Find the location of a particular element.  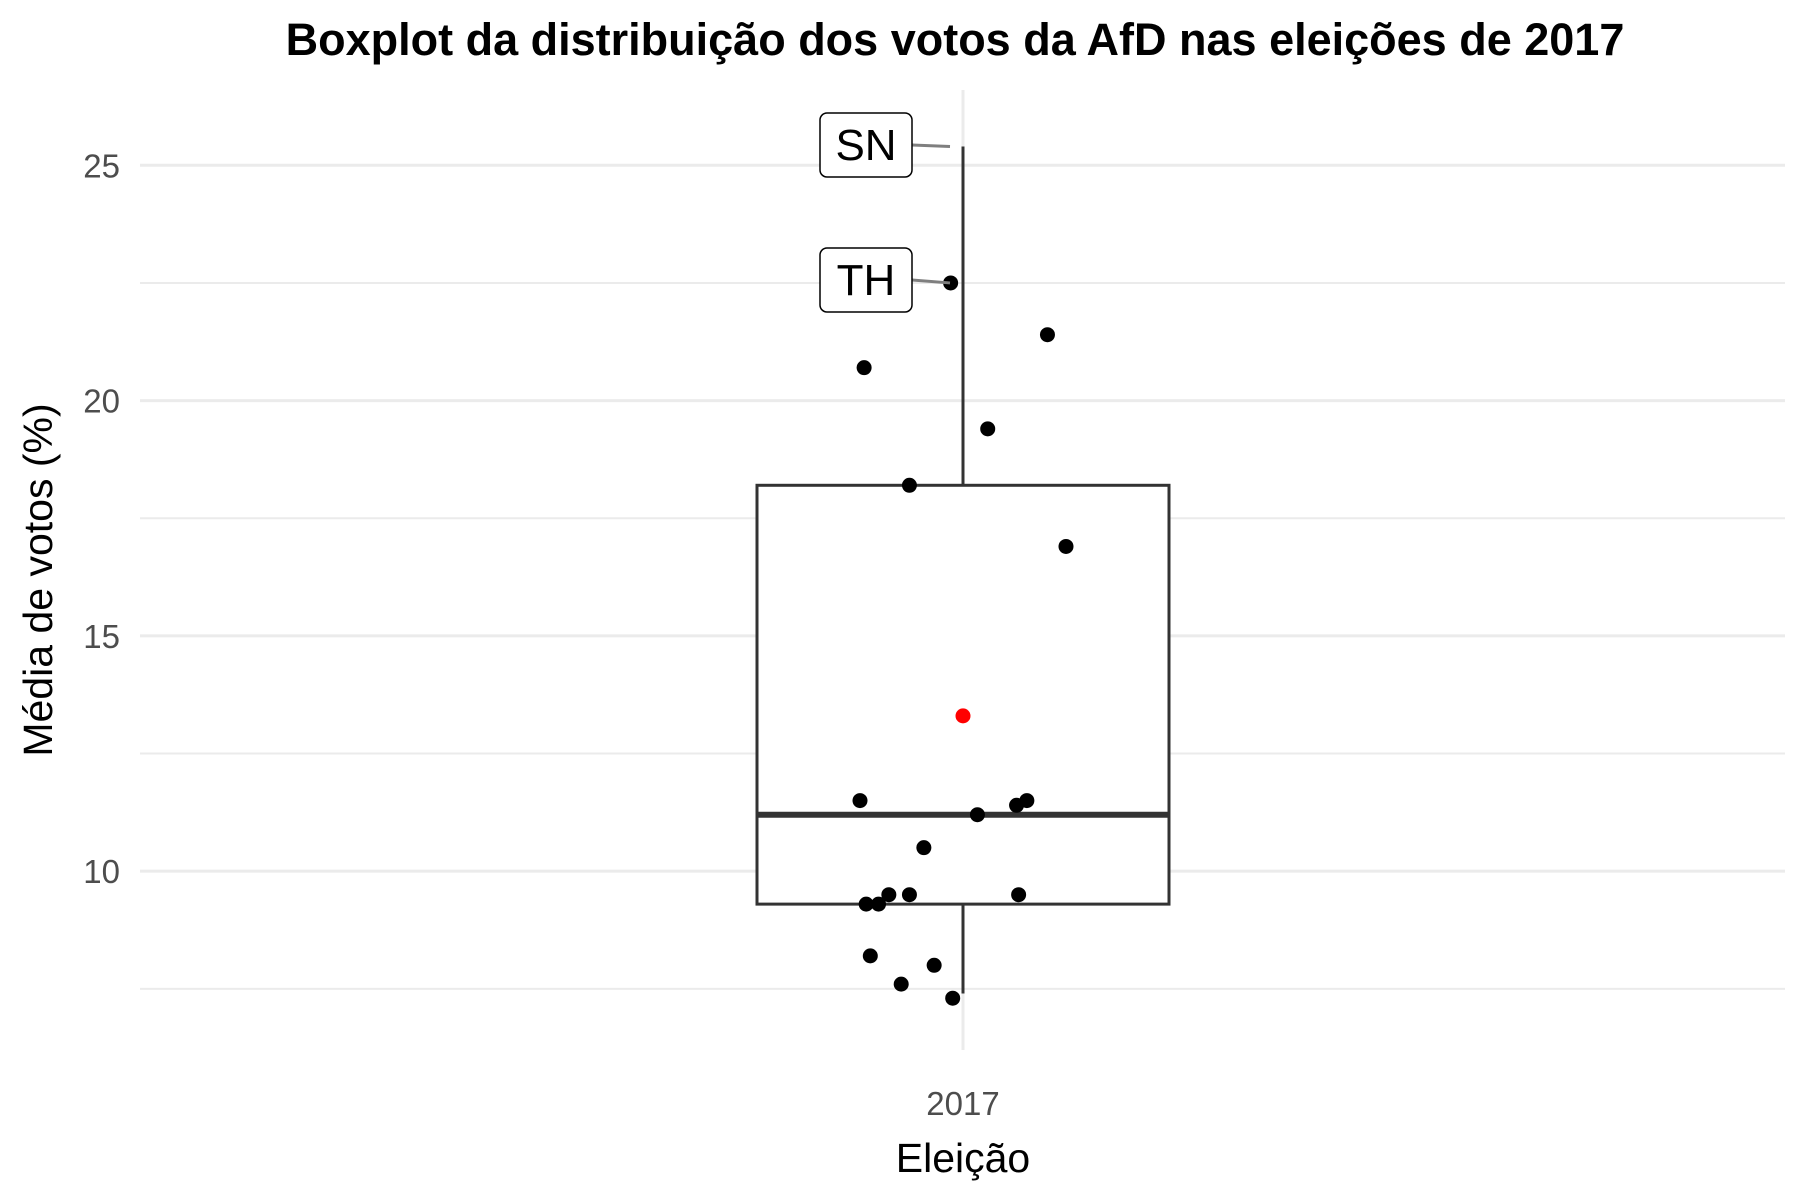

callout-label: TH is located at coordinates (866, 280).